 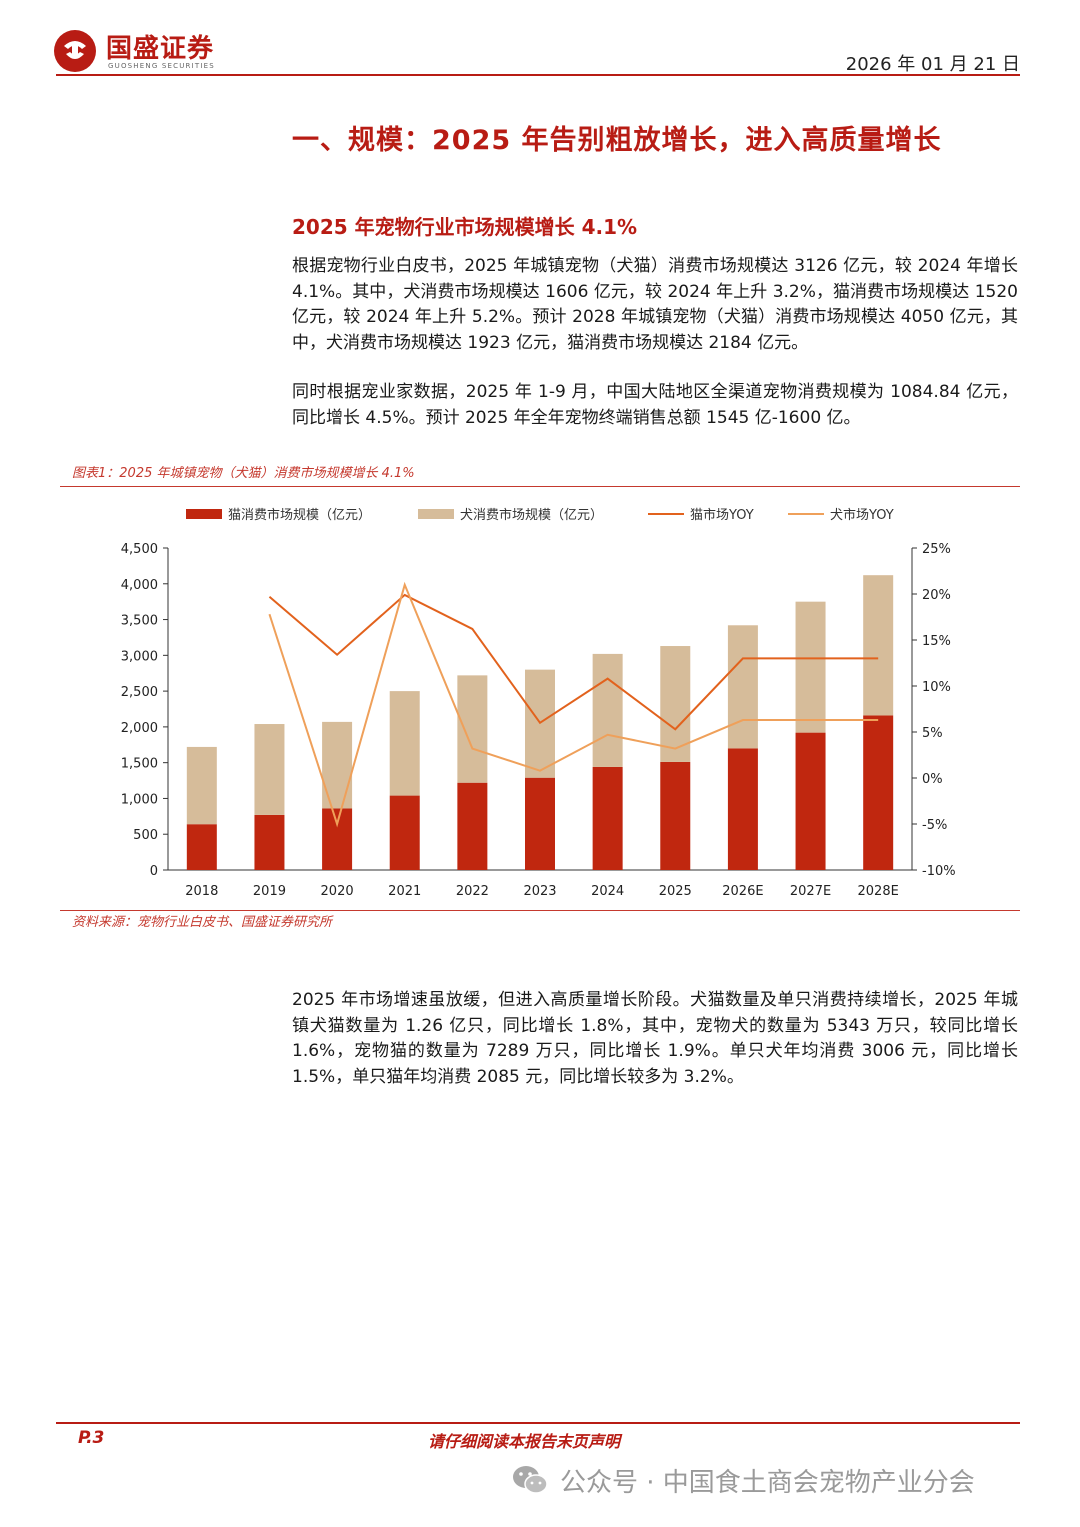 What do you see at coordinates (75, 51) in the screenshot?
I see `logo-mark-icon` at bounding box center [75, 51].